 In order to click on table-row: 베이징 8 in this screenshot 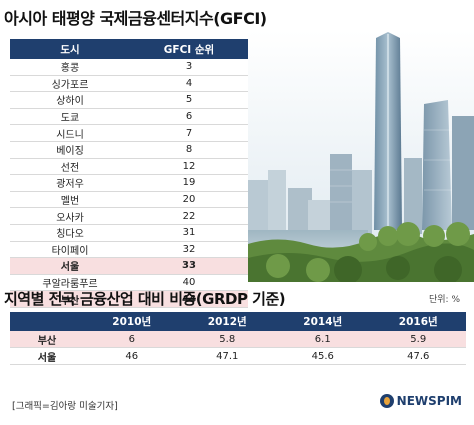, I will do `click(129, 150)`.